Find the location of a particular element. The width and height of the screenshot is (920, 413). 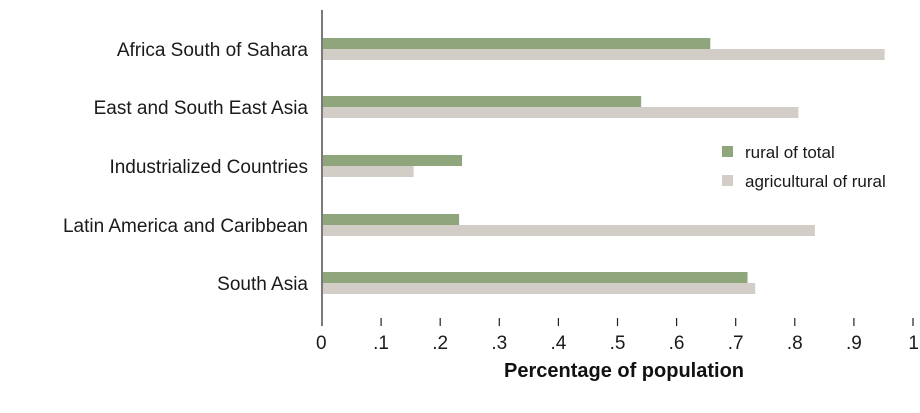

x-tick-label: .4 is located at coordinates (558, 343).